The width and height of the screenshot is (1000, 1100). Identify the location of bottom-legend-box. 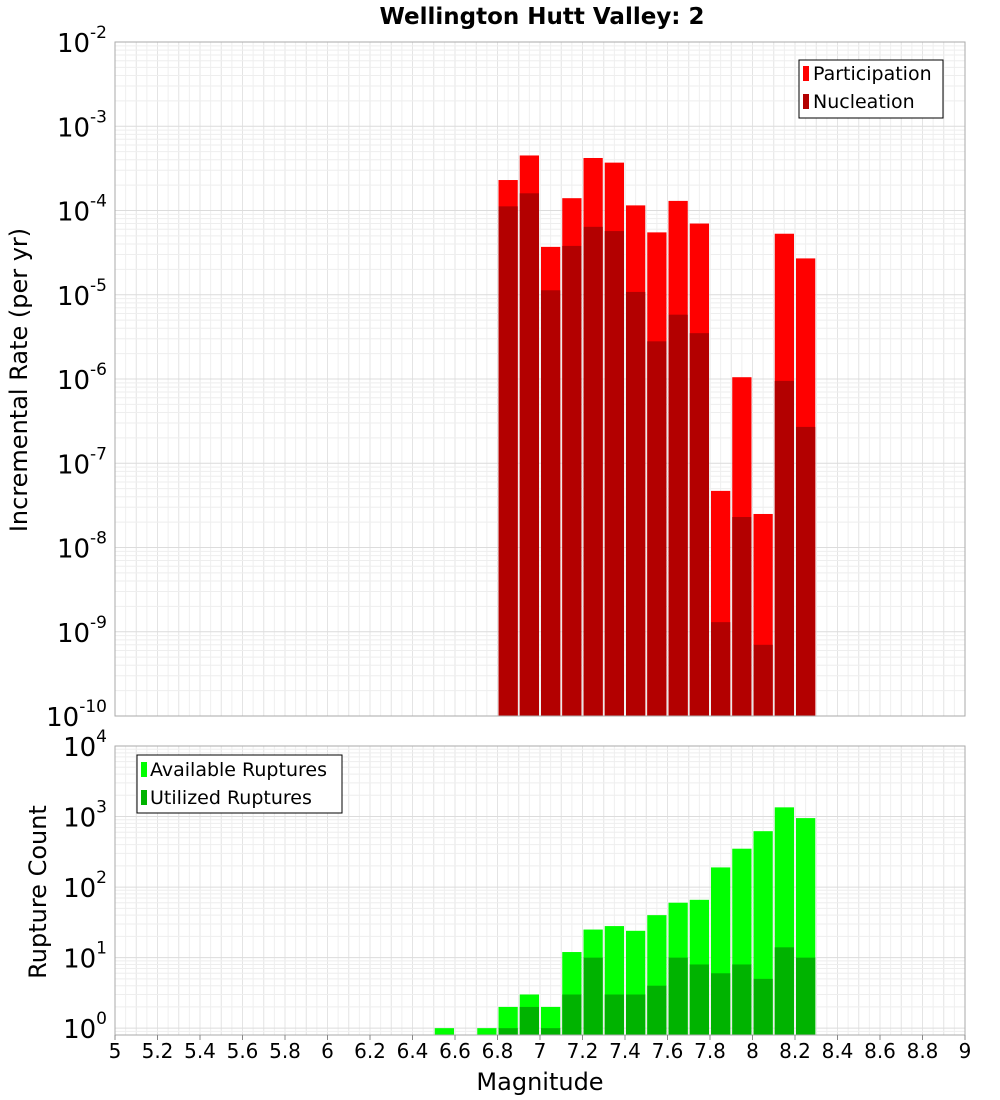
(239, 784).